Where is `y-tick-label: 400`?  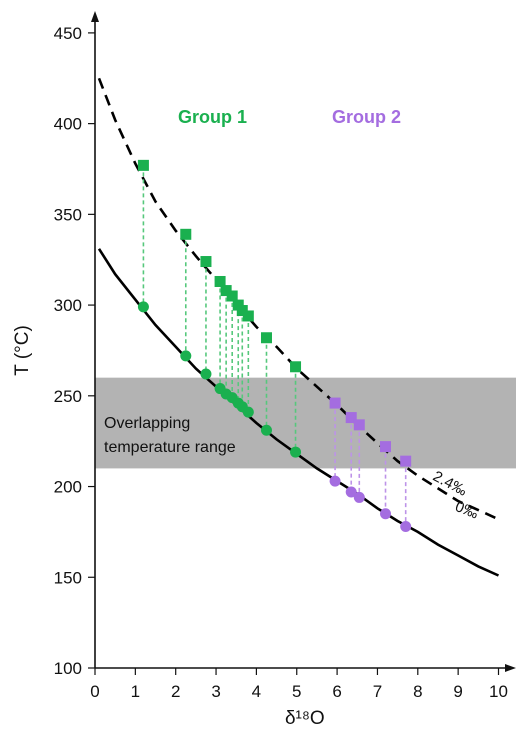 y-tick-label: 400 is located at coordinates (68, 124).